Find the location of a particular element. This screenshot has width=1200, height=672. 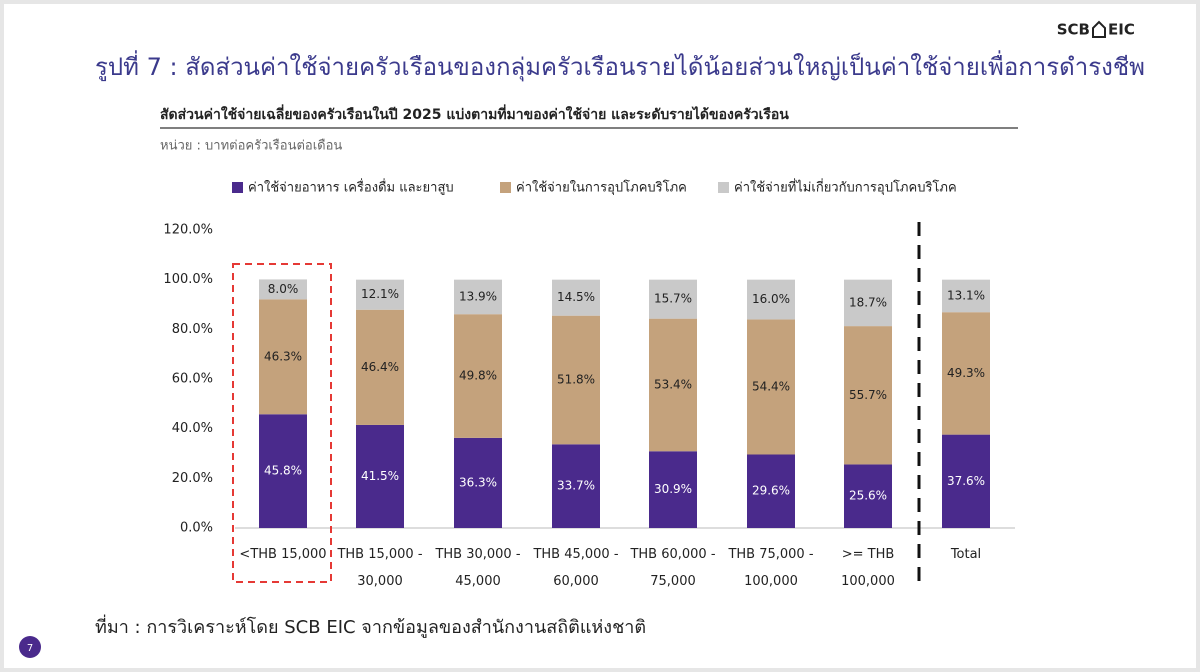

data-label: 29.6% is located at coordinates (771, 491).